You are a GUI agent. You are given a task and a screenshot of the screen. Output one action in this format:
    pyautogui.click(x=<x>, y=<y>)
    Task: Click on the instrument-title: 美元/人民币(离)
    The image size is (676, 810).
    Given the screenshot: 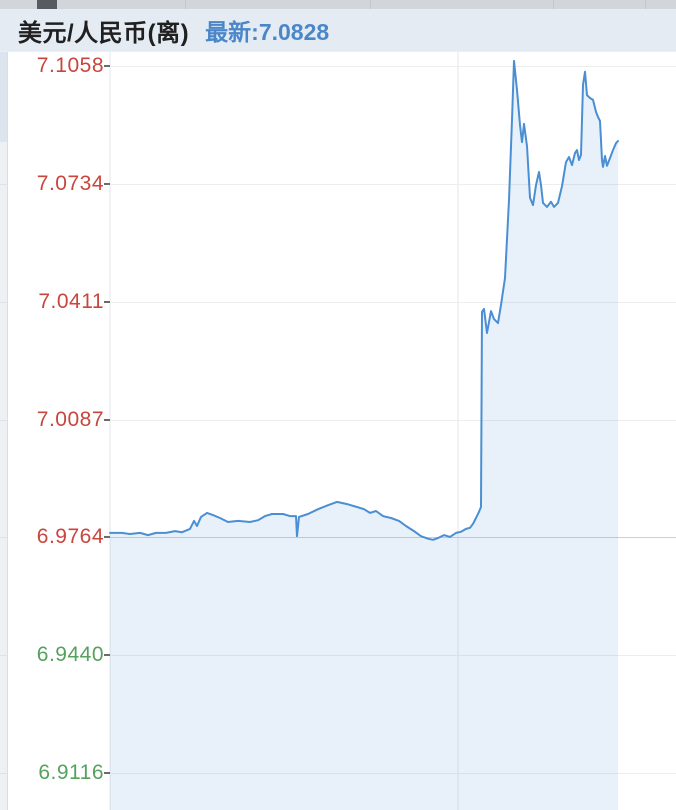 What is the action you would take?
    pyautogui.click(x=104, y=33)
    